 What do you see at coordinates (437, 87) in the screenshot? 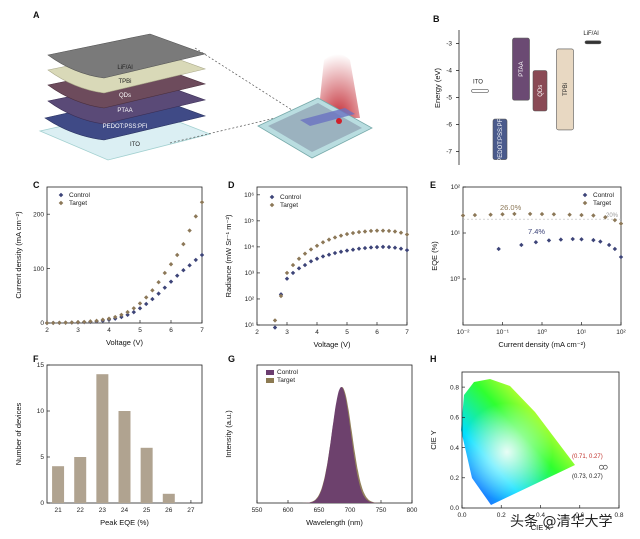
I see `y-axis-label: Energy (eV)` at bounding box center [437, 87].